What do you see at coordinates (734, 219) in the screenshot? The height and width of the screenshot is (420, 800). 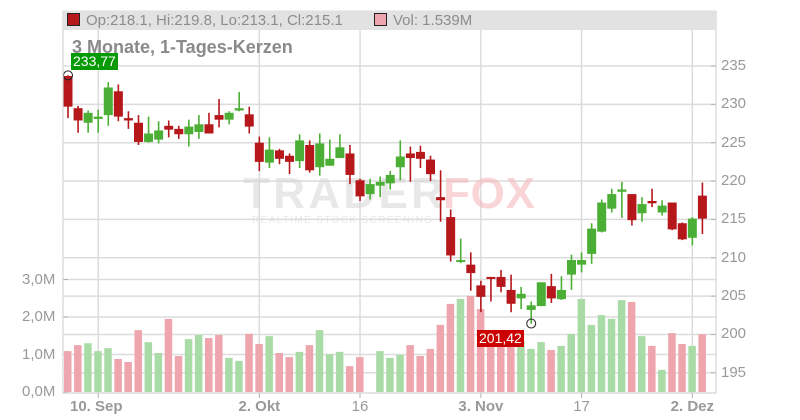 I see `price-tick-label: 215` at bounding box center [734, 219].